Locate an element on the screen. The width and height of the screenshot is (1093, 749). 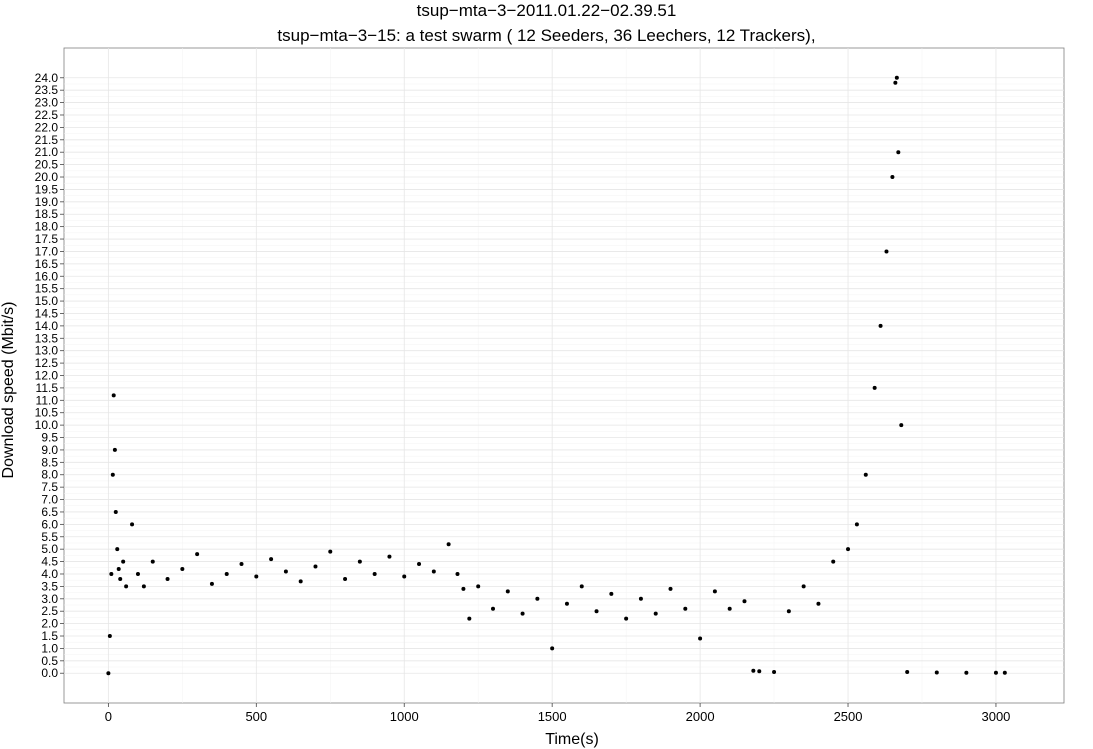
y-axis-label: Download speed (Mbit/s) is located at coordinates (8, 390).